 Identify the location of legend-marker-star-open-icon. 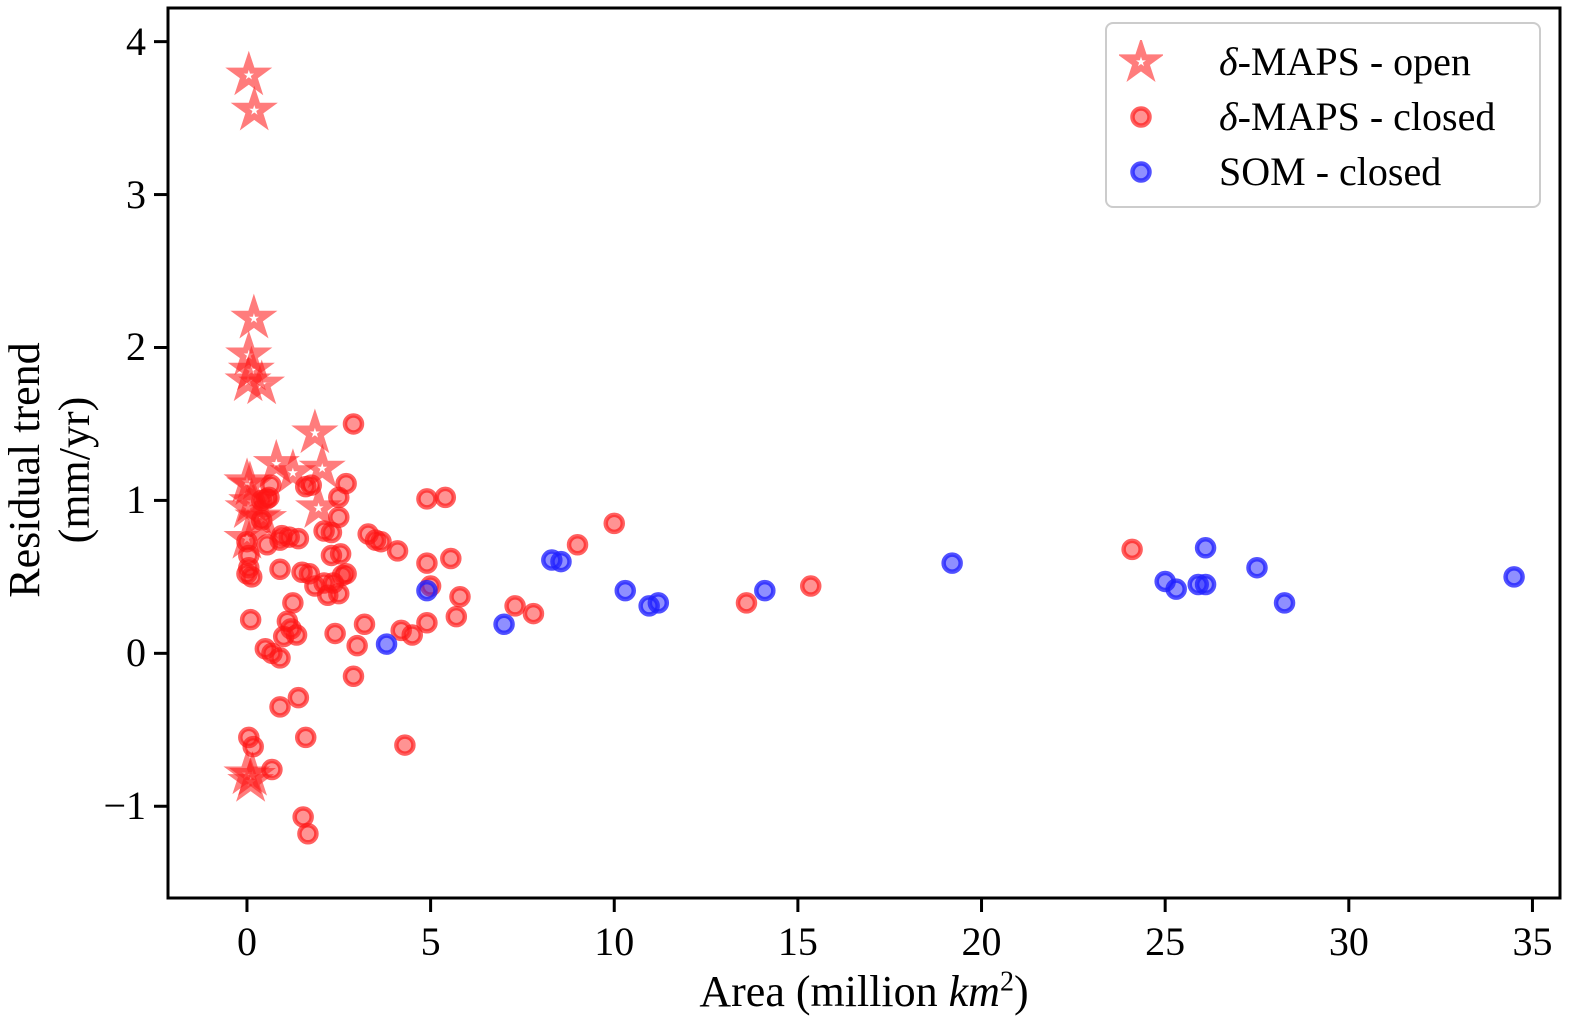
(1141, 60).